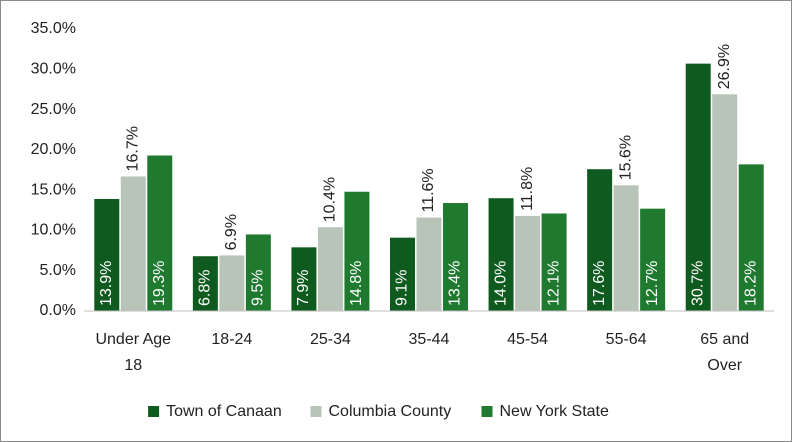 The width and height of the screenshot is (792, 442). What do you see at coordinates (231, 232) in the screenshot?
I see `data-label: 6.9%` at bounding box center [231, 232].